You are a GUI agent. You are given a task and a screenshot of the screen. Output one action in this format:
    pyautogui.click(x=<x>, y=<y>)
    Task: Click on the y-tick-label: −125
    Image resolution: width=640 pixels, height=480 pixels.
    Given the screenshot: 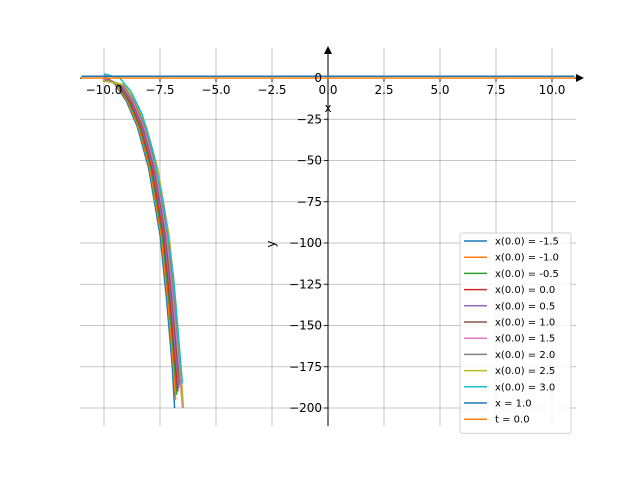 What is the action you would take?
    pyautogui.click(x=305, y=284)
    